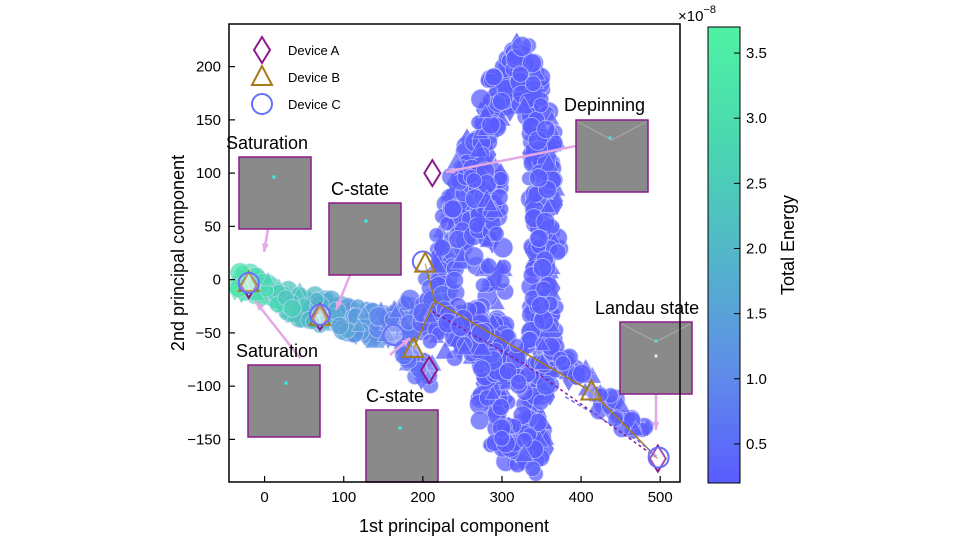 The width and height of the screenshot is (960, 540). Describe the element at coordinates (756, 183) in the screenshot. I see `colorbar-tick-label: 2.5` at that location.